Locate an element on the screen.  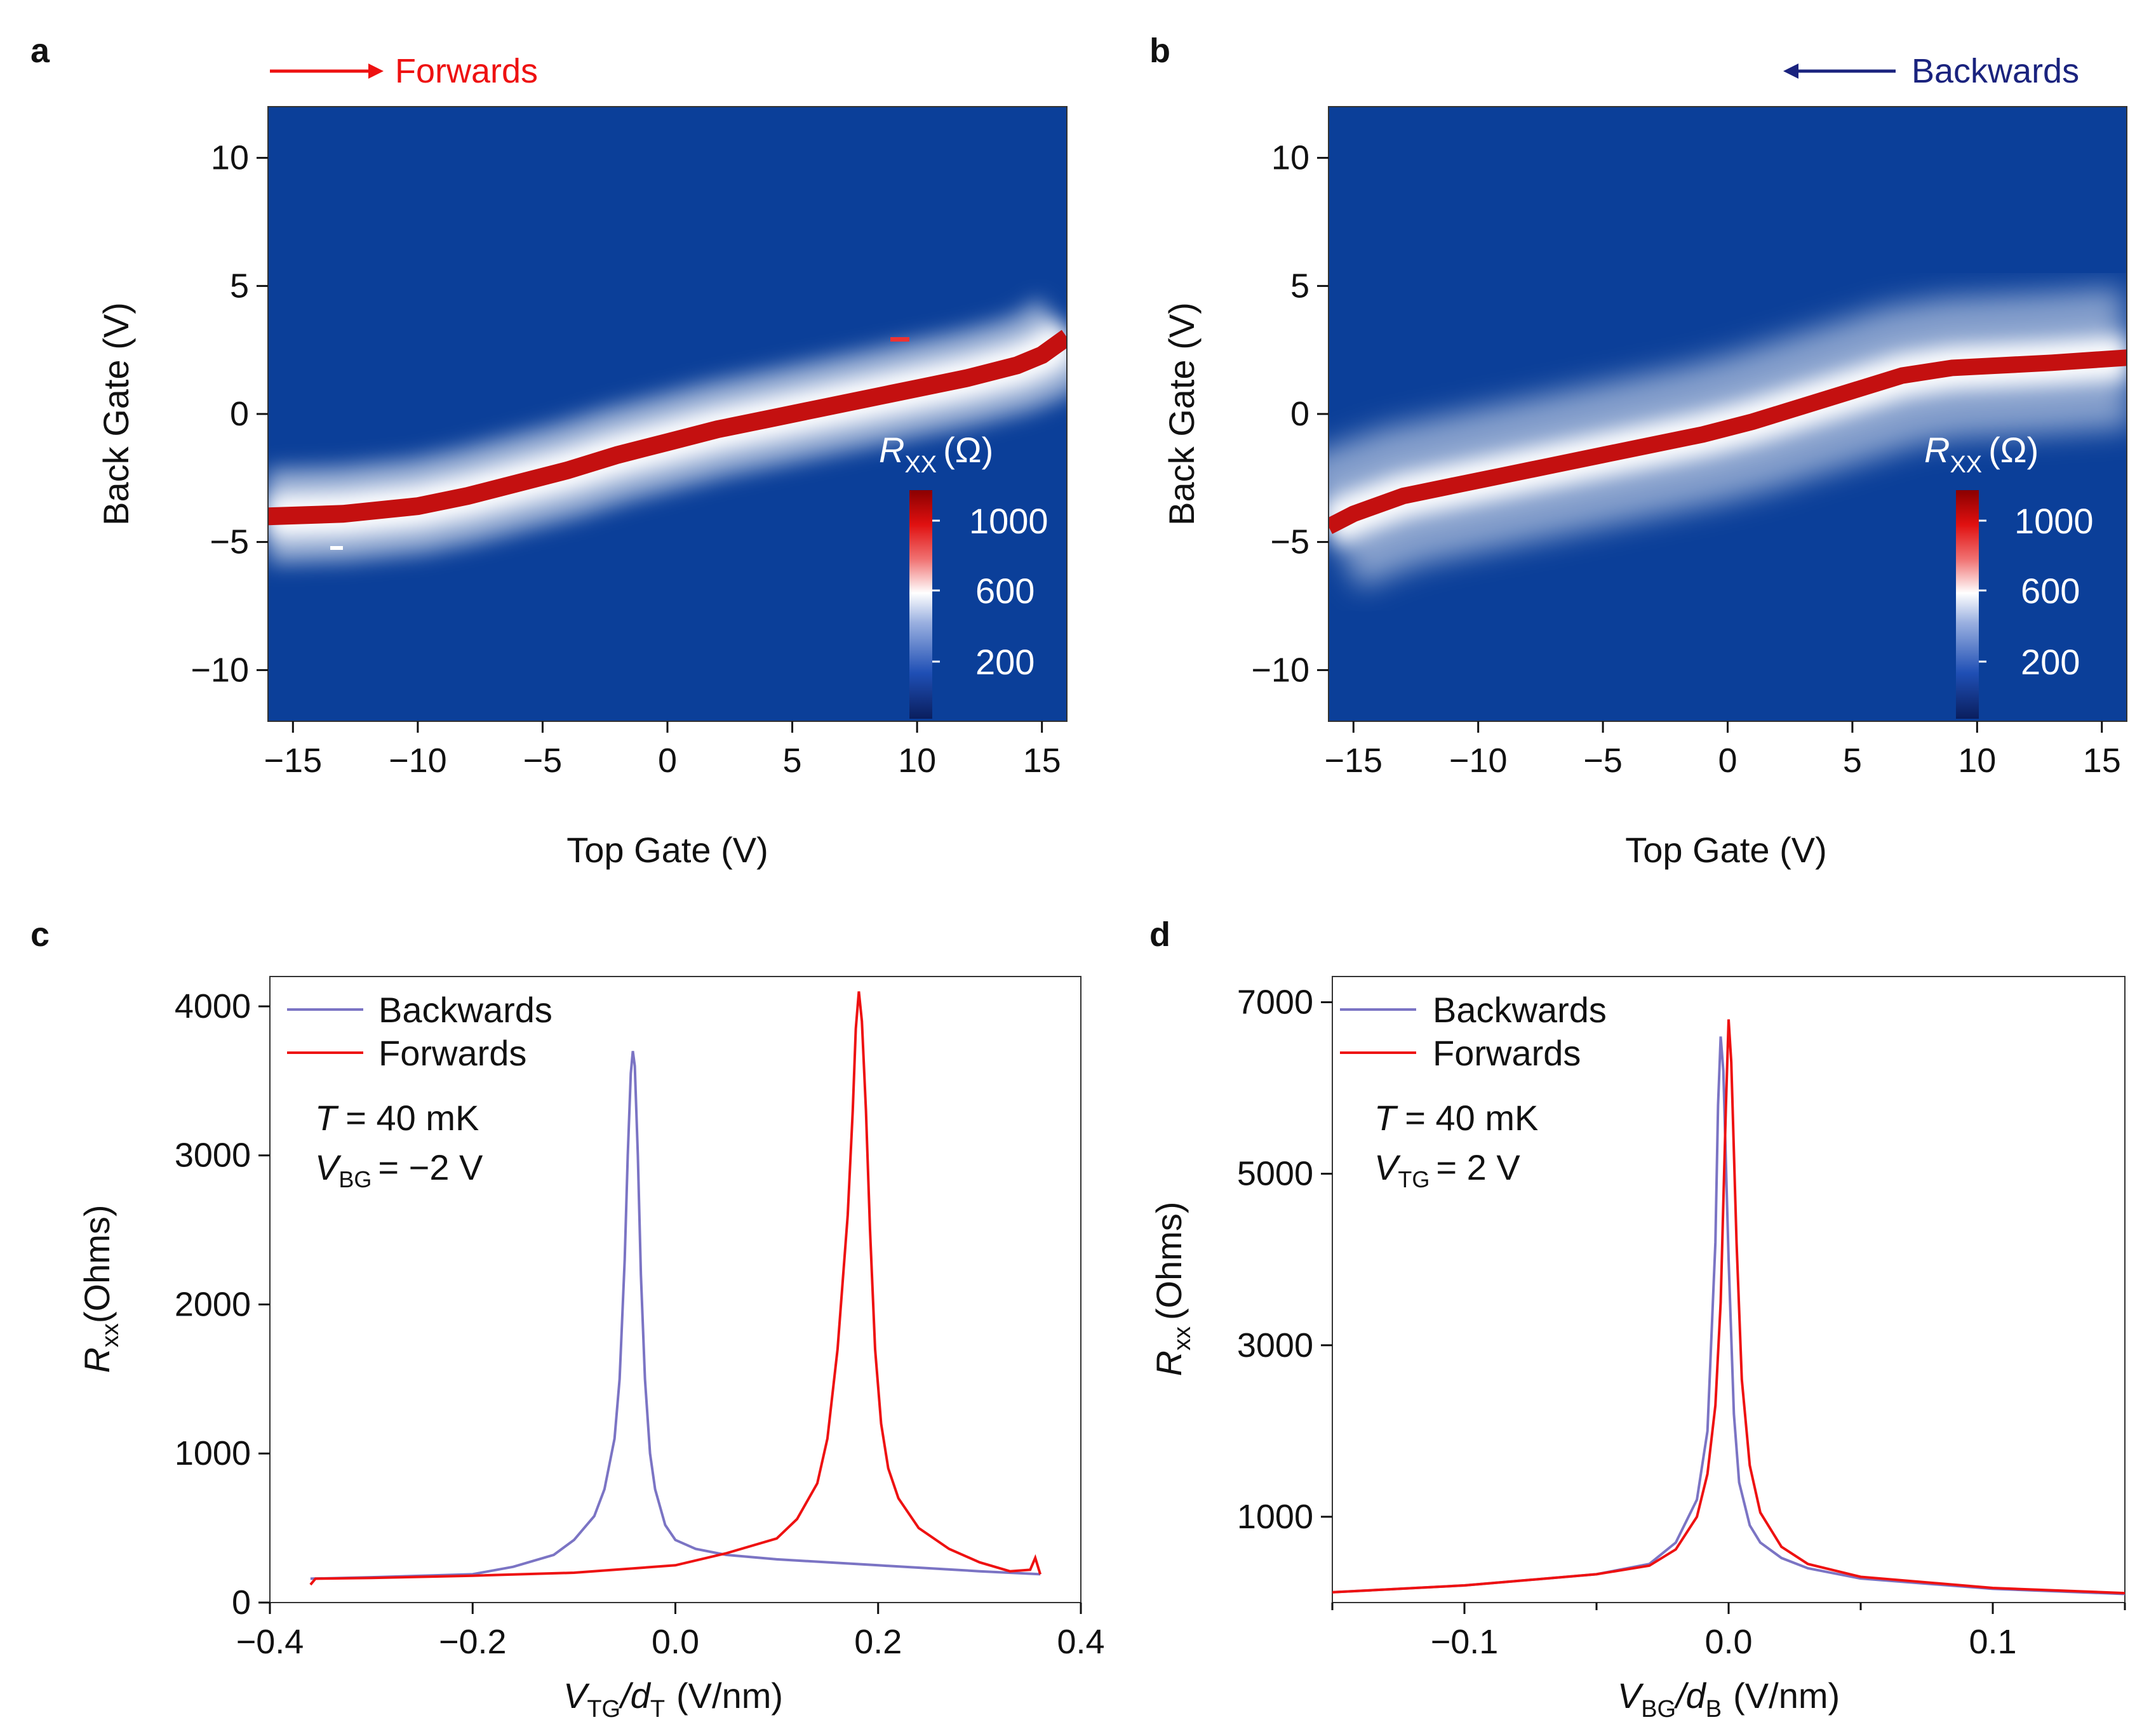
x-tick-label-c: −0.2 is located at coordinates (473, 1642).